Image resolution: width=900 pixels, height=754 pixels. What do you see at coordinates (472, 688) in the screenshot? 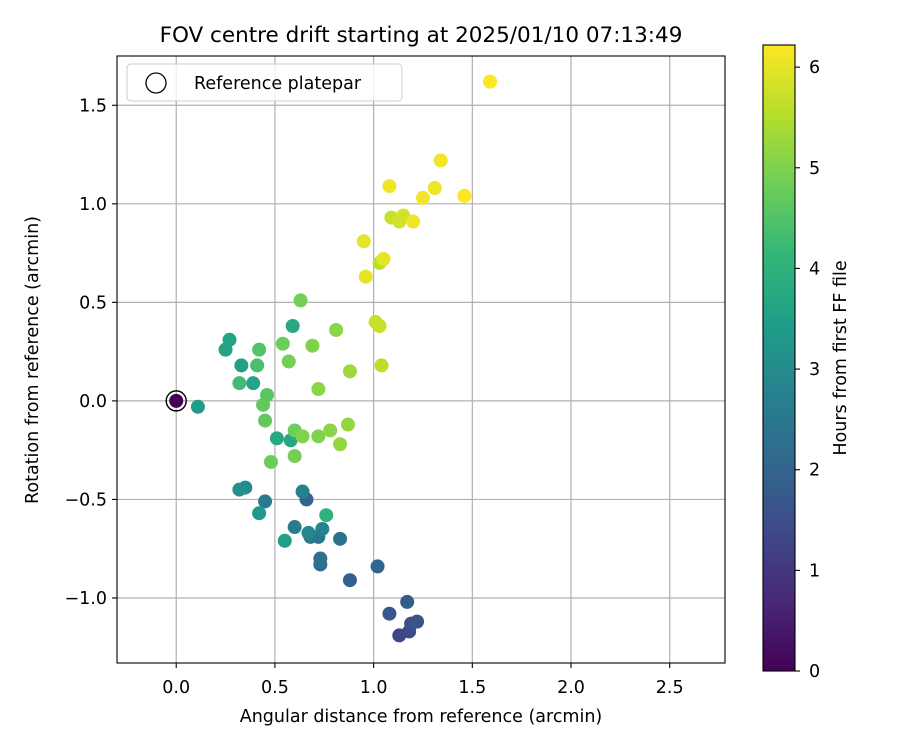
I see `x-tick-label: 1.5` at bounding box center [472, 688].